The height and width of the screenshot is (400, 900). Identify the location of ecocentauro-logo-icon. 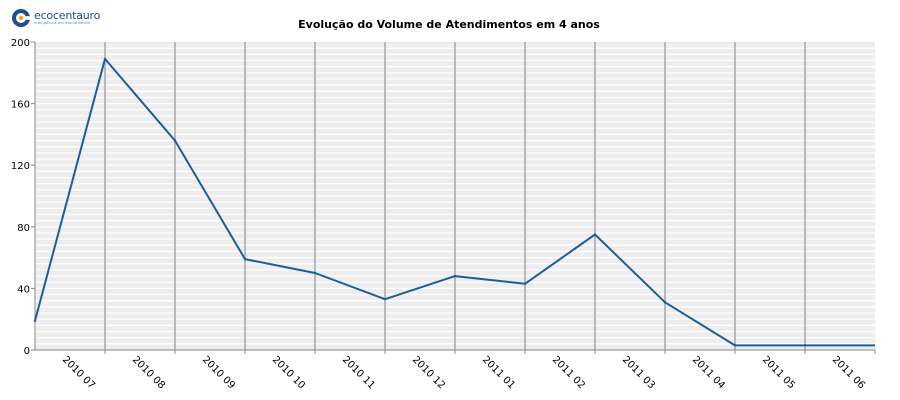
(21, 18).